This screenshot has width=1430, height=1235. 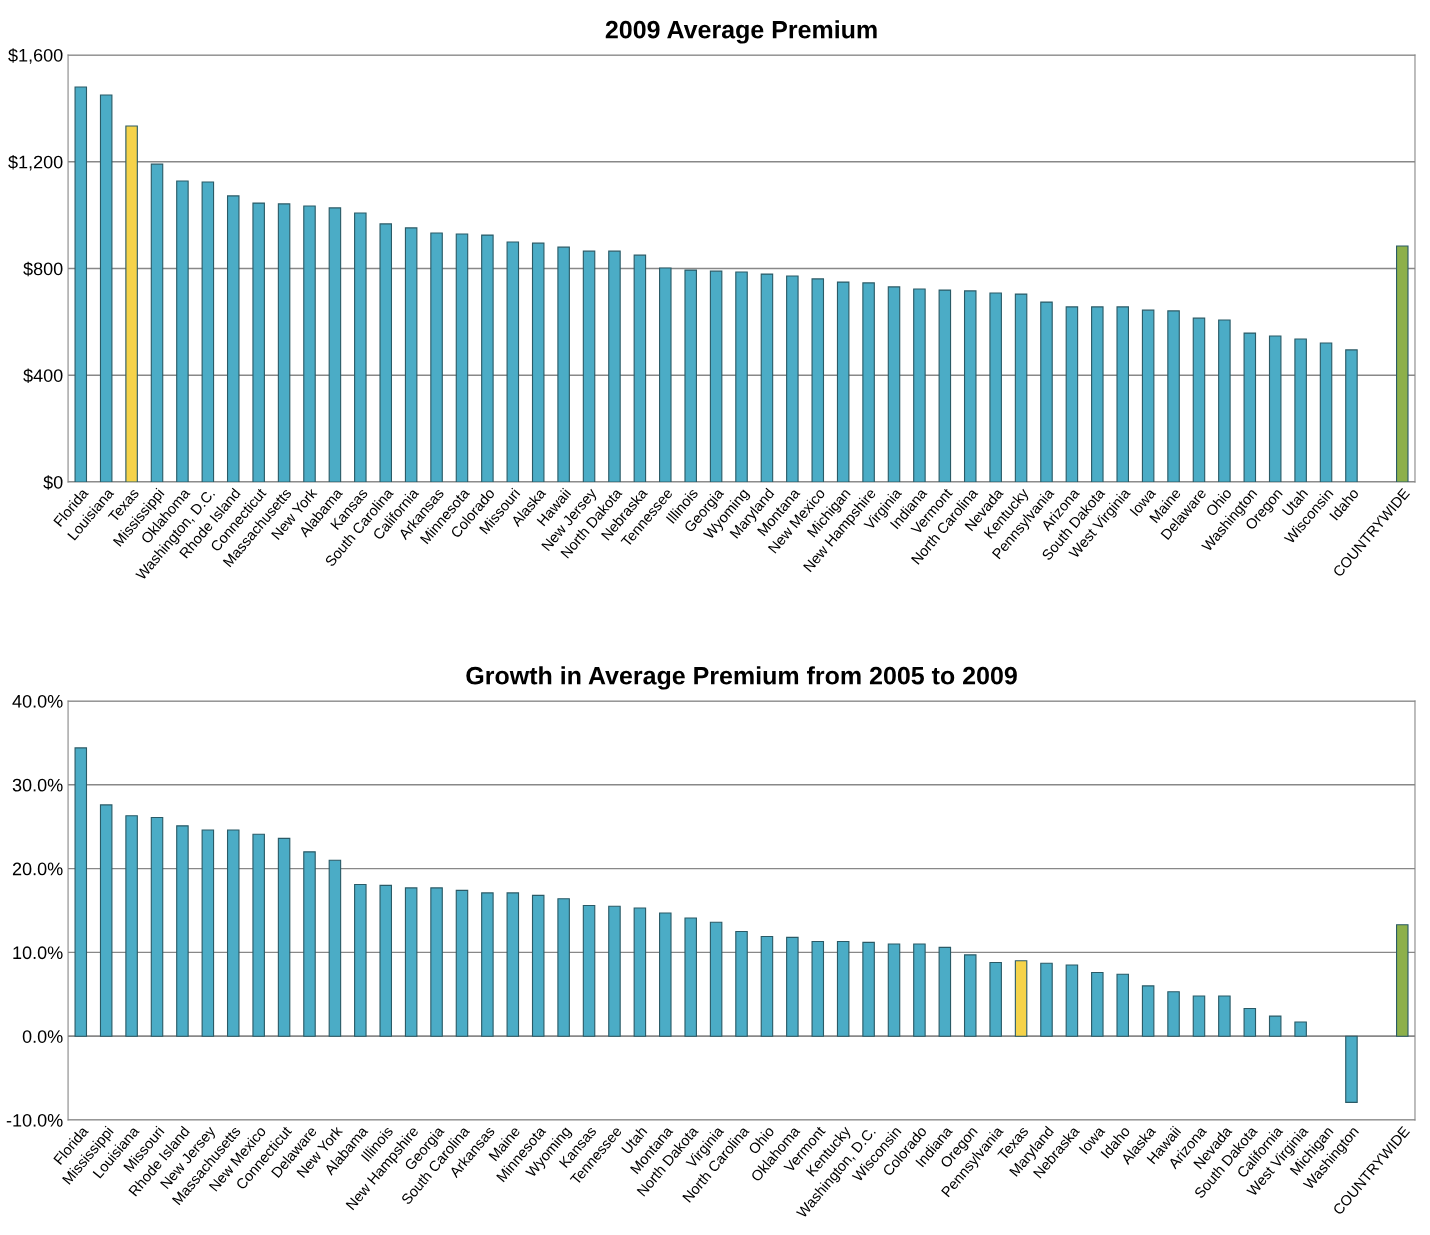 What do you see at coordinates (53, 482) in the screenshot?
I see `y-tick-label: $0` at bounding box center [53, 482].